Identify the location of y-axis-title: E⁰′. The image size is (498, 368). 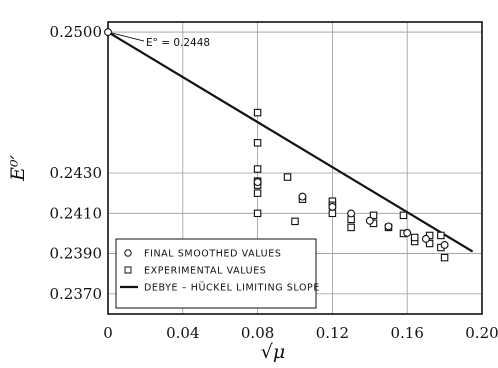
(18, 167).